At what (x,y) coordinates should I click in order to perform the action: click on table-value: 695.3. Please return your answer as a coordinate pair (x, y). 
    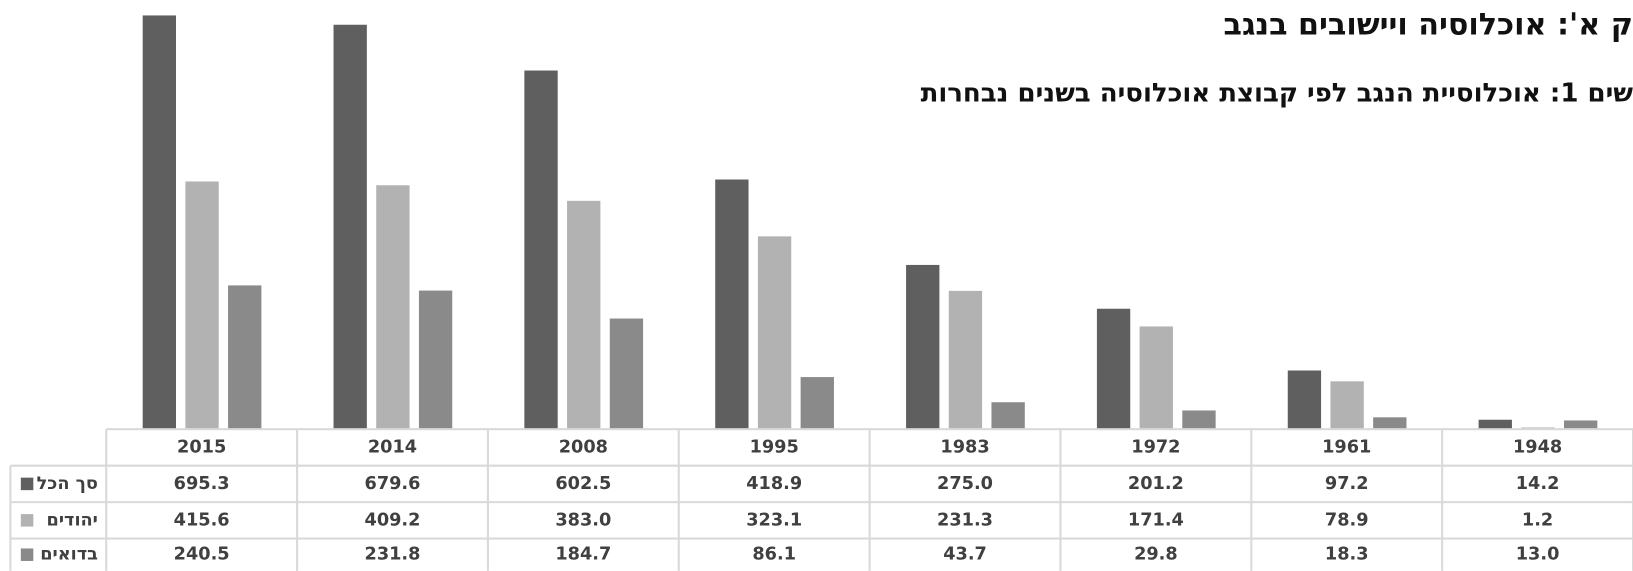
    Looking at the image, I should click on (202, 484).